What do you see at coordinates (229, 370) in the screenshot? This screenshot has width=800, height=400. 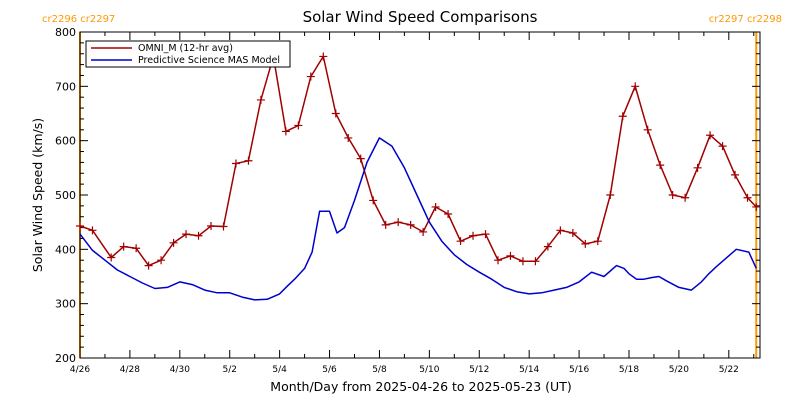 I see `x-tick-label: 5/2` at bounding box center [229, 370].